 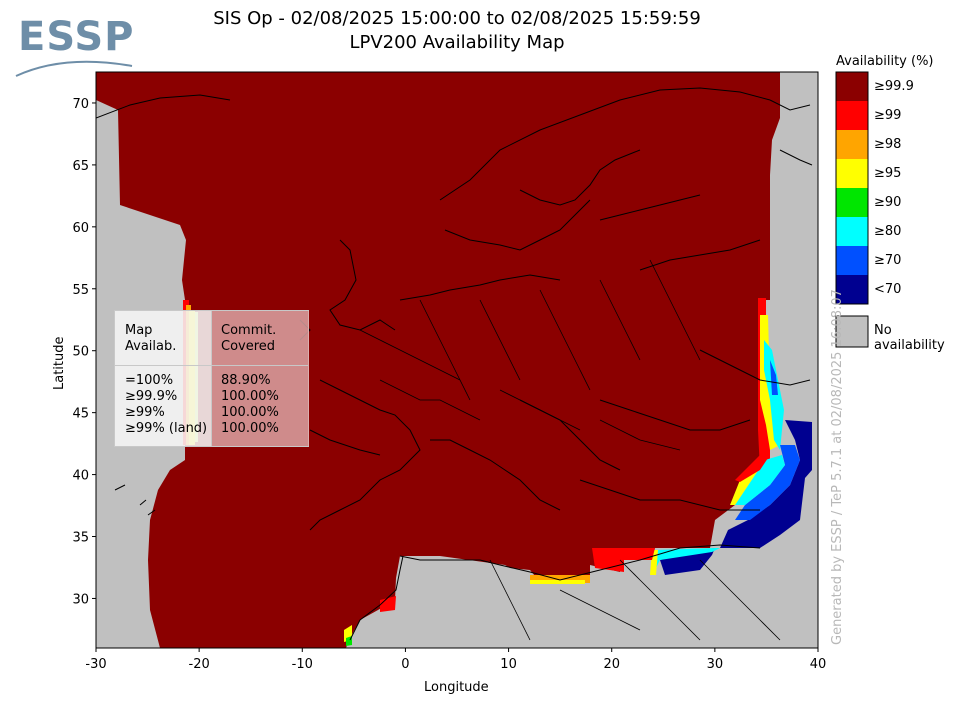 I want to click on legend-label: <70, so click(x=888, y=289).